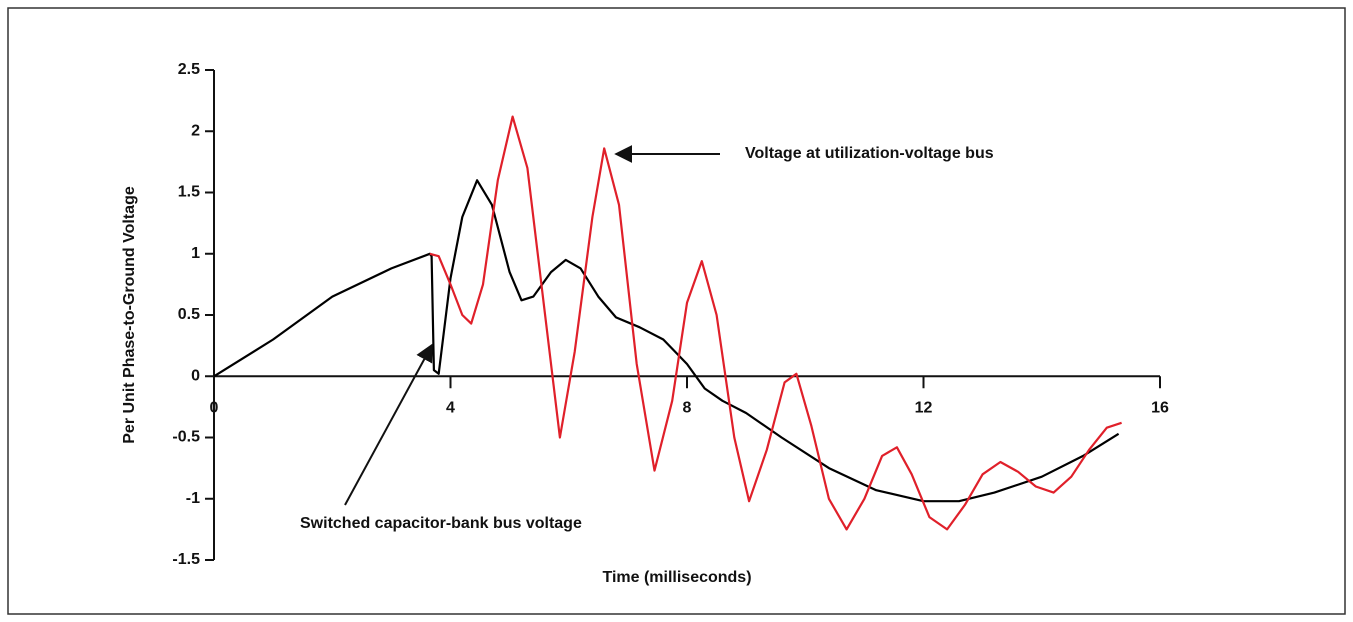 This screenshot has width=1353, height=622. What do you see at coordinates (189, 69) in the screenshot?
I see `y-tick-label: 2.5` at bounding box center [189, 69].